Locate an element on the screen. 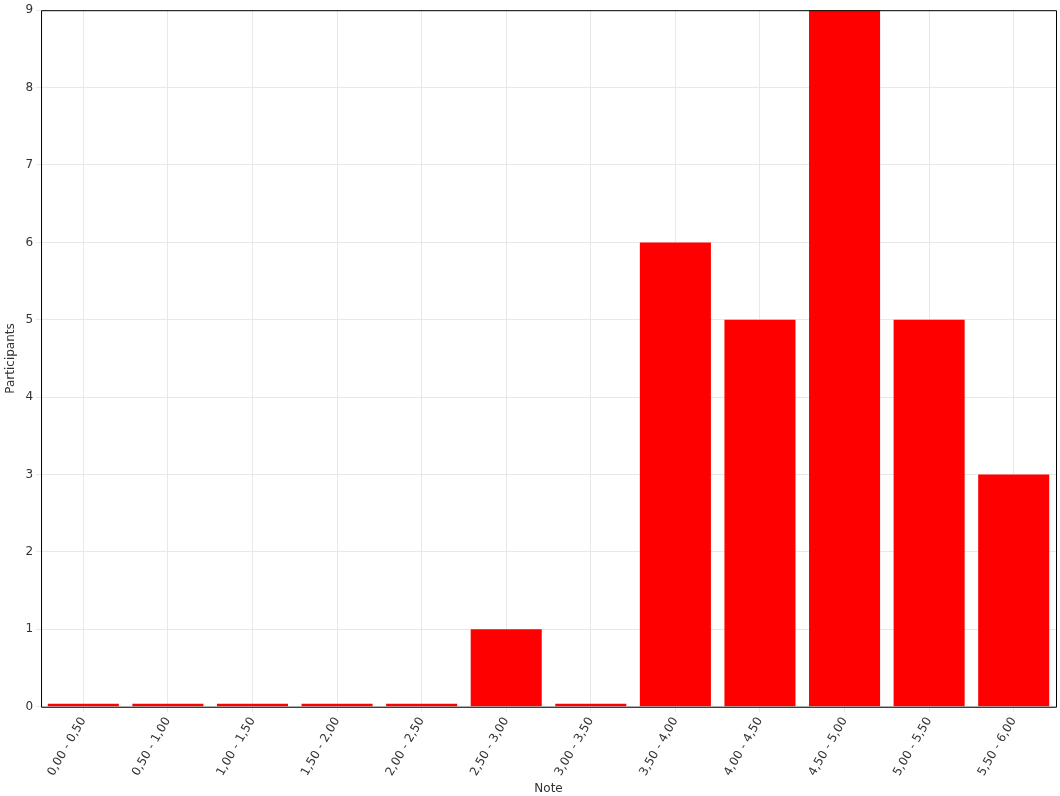 The width and height of the screenshot is (1060, 796). y-axis-title: Participants is located at coordinates (10, 358).